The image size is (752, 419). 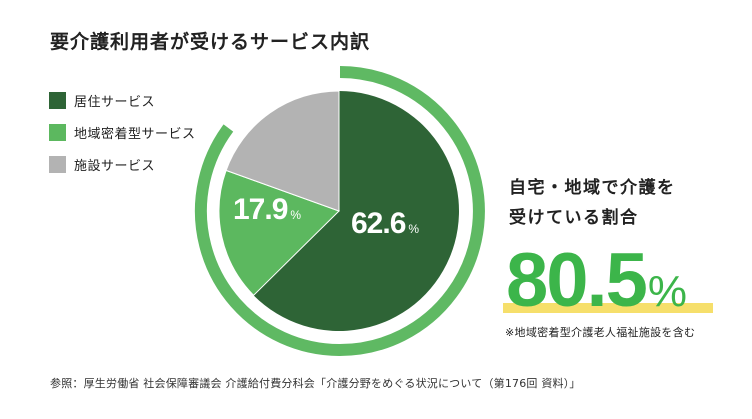 What do you see at coordinates (57, 132) in the screenshot?
I see `legend-swatch-mid-green` at bounding box center [57, 132].